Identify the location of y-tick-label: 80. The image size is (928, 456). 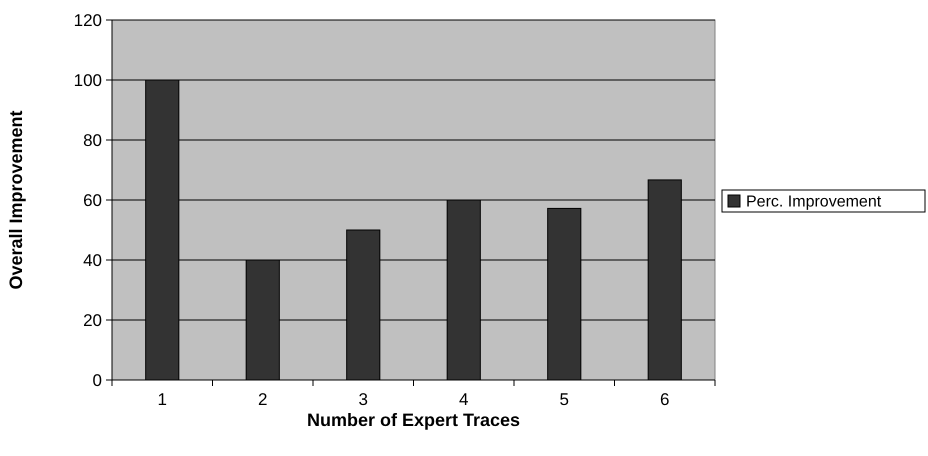
(92, 140).